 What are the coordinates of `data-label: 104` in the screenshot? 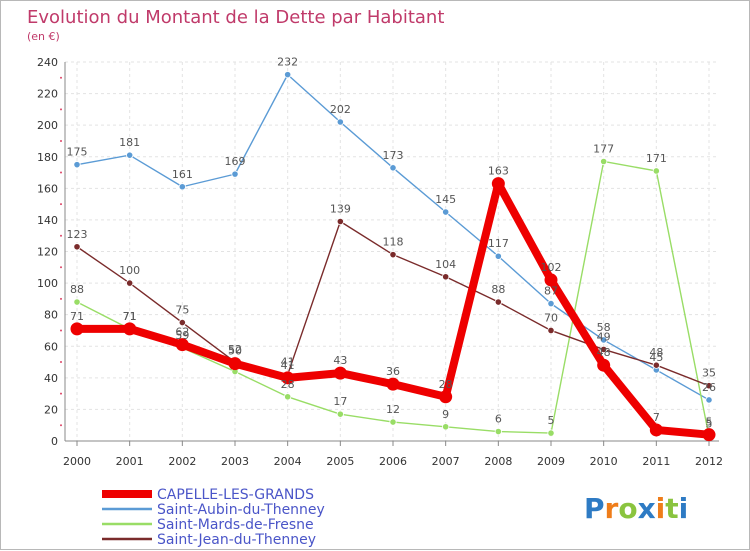 It's located at (445, 264).